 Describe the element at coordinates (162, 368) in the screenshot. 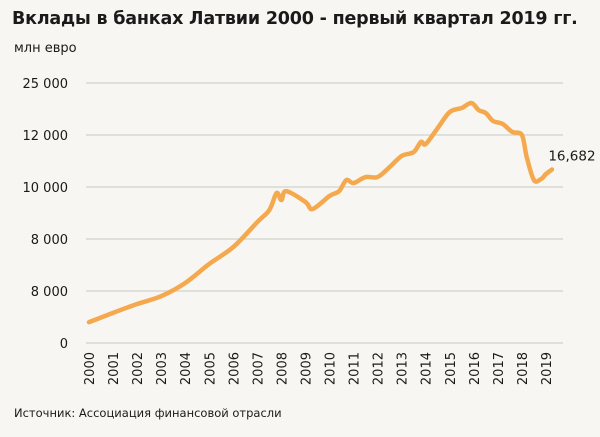

I see `x-tick-label: 2003` at that location.